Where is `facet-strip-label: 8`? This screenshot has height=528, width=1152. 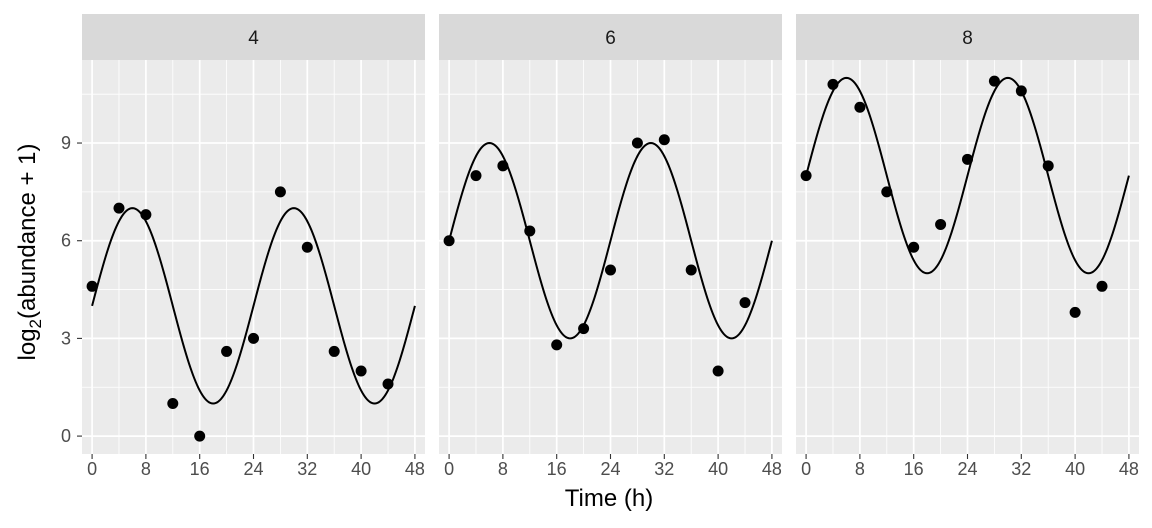 facet-strip-label: 8 is located at coordinates (967, 38).